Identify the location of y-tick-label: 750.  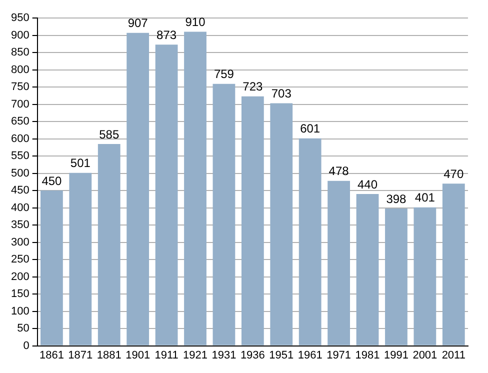
(20, 87).